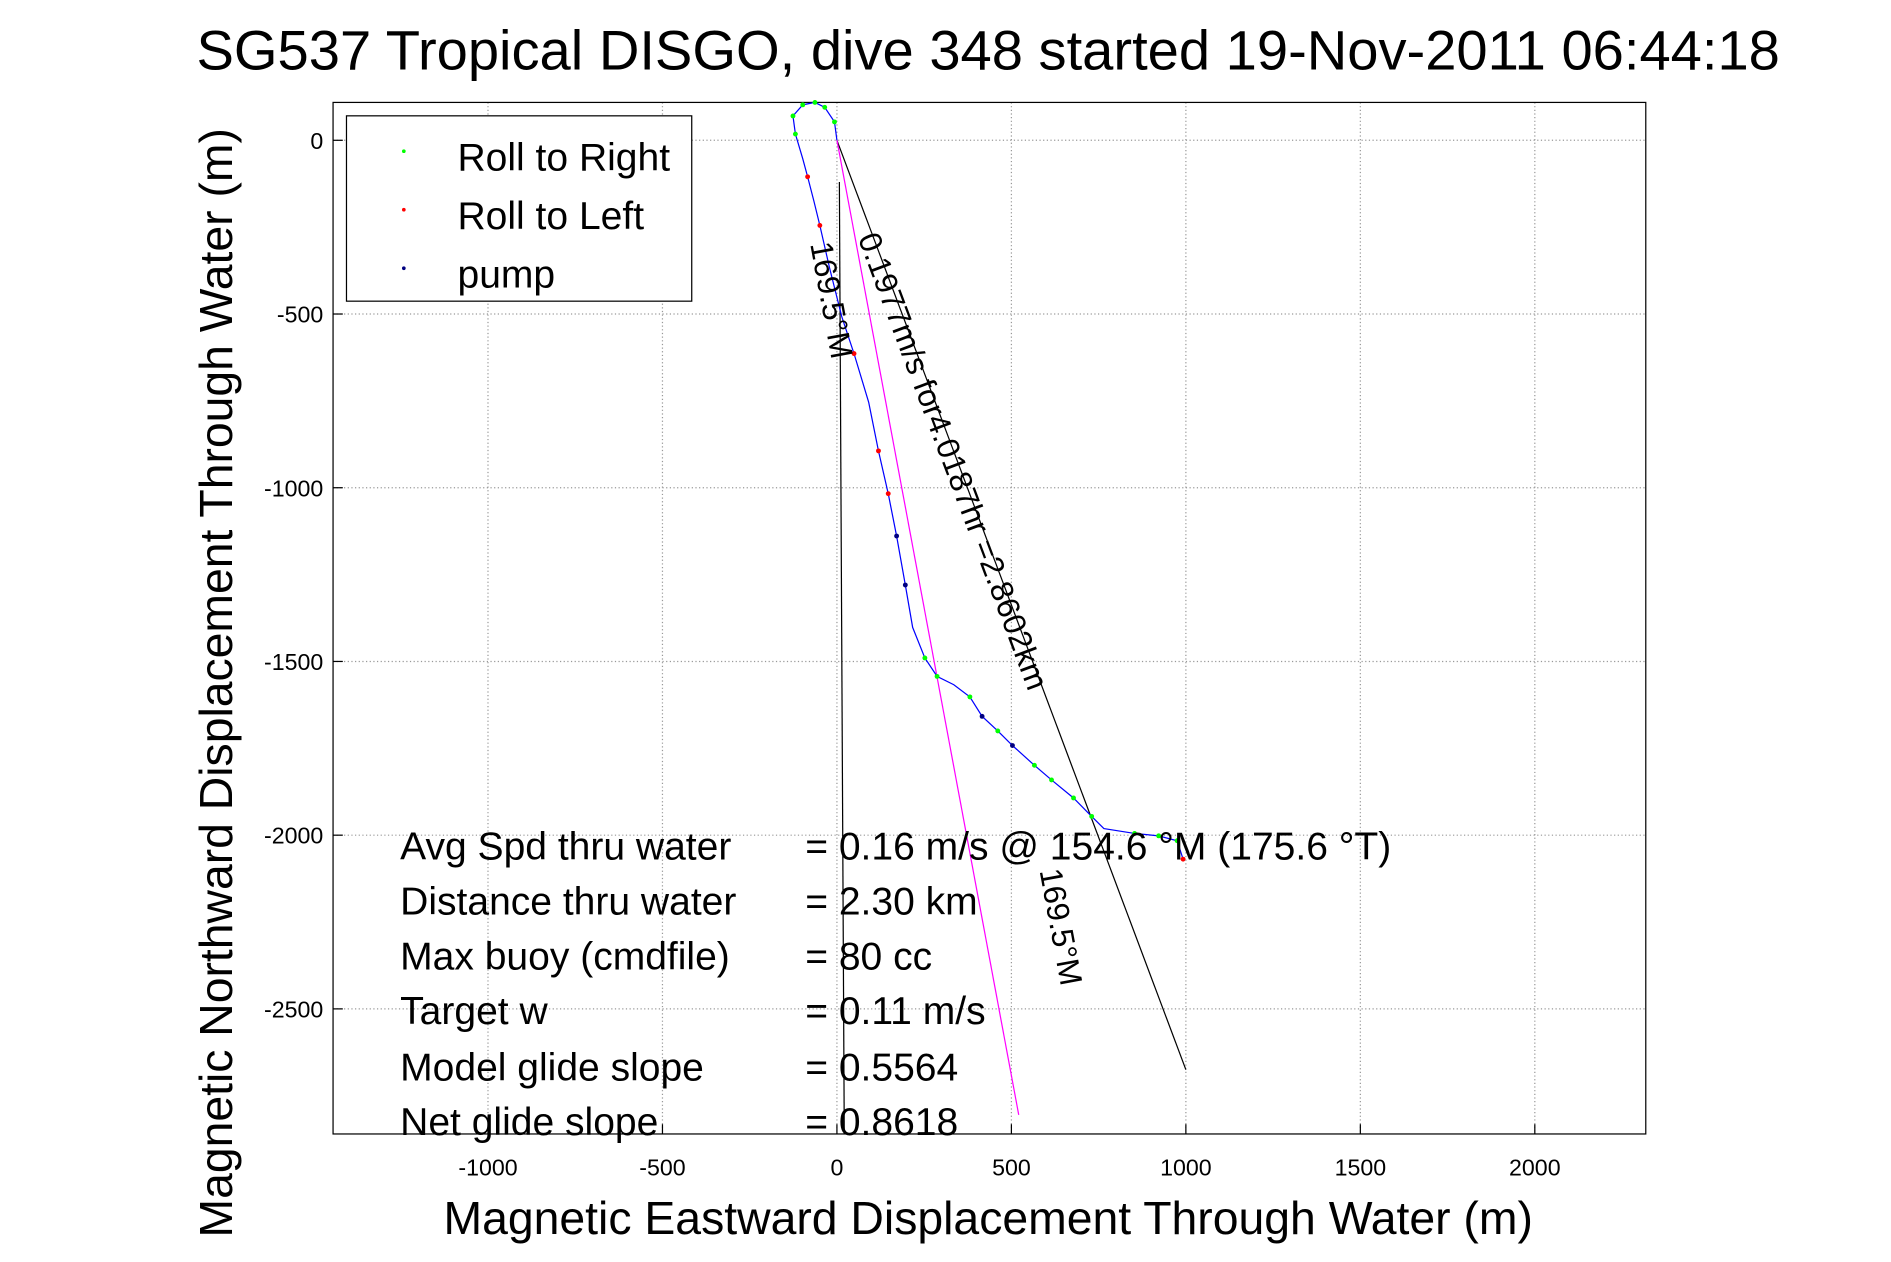 The height and width of the screenshot is (1262, 1891). I want to click on stat-label: Net glide slope, so click(529, 1122).